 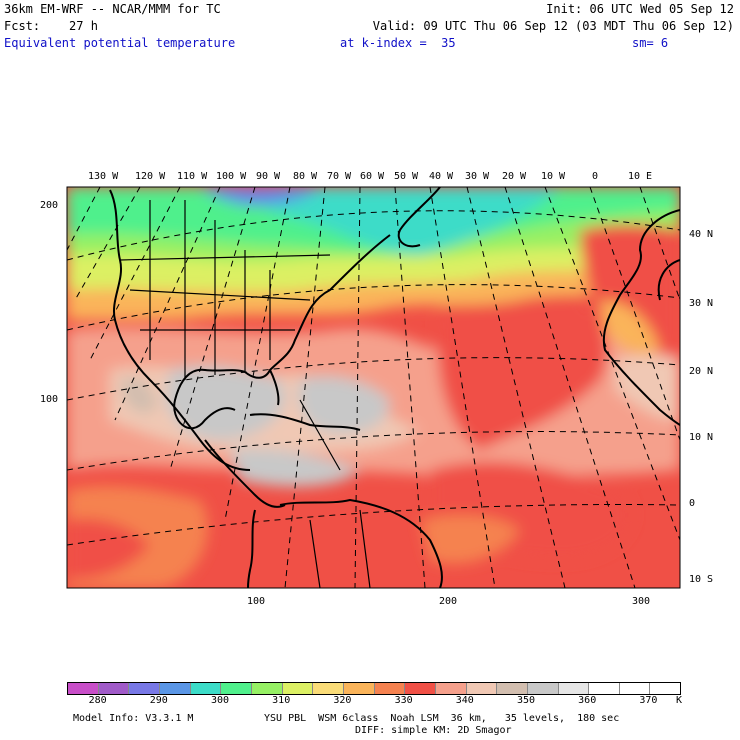 I want to click on forecast-hour: Fcst: 27 h, so click(x=51, y=26).